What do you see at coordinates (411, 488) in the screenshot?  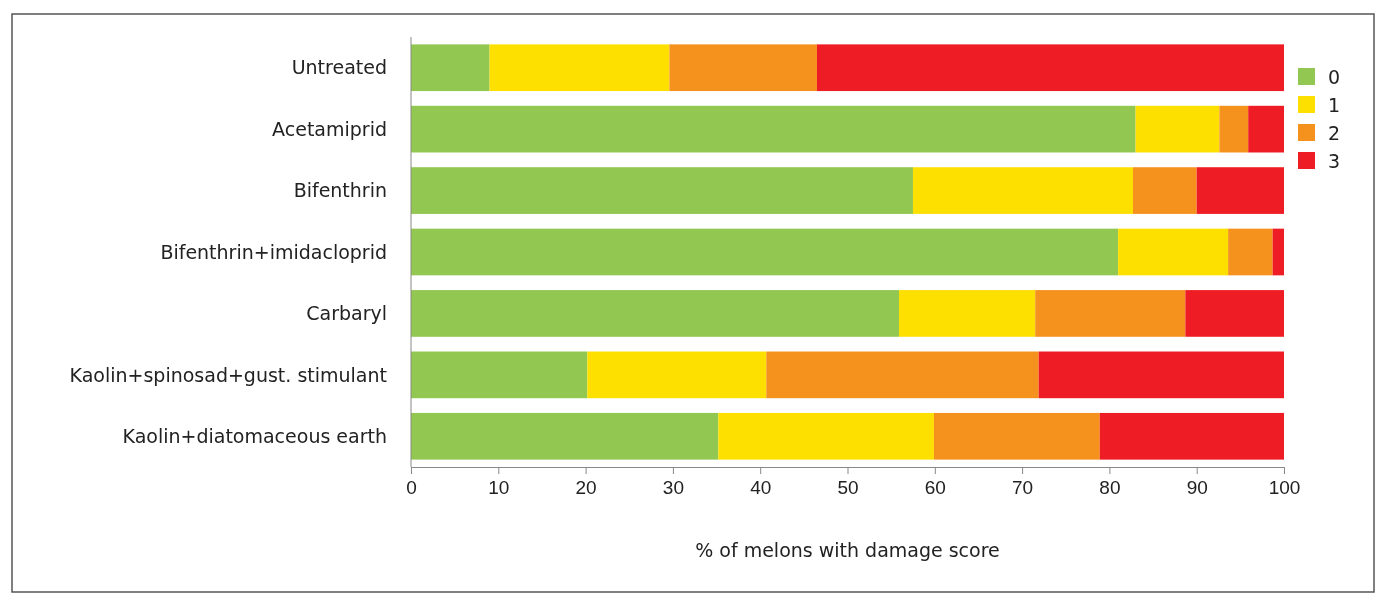 I see `x-tick-label: 0` at bounding box center [411, 488].